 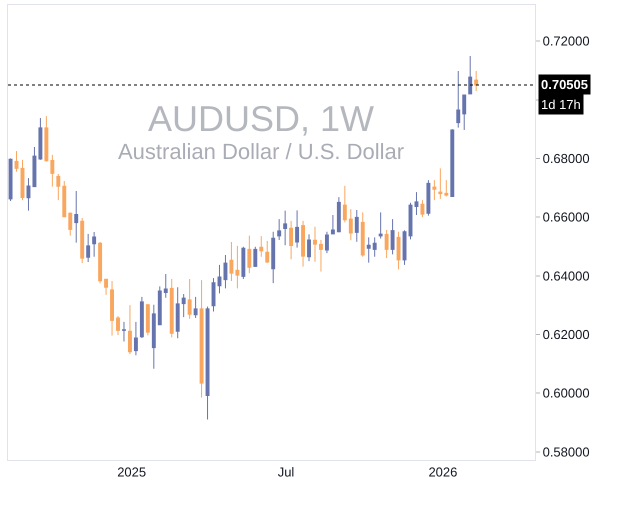 I want to click on y-tick-label: 0.72000, so click(x=566, y=41).